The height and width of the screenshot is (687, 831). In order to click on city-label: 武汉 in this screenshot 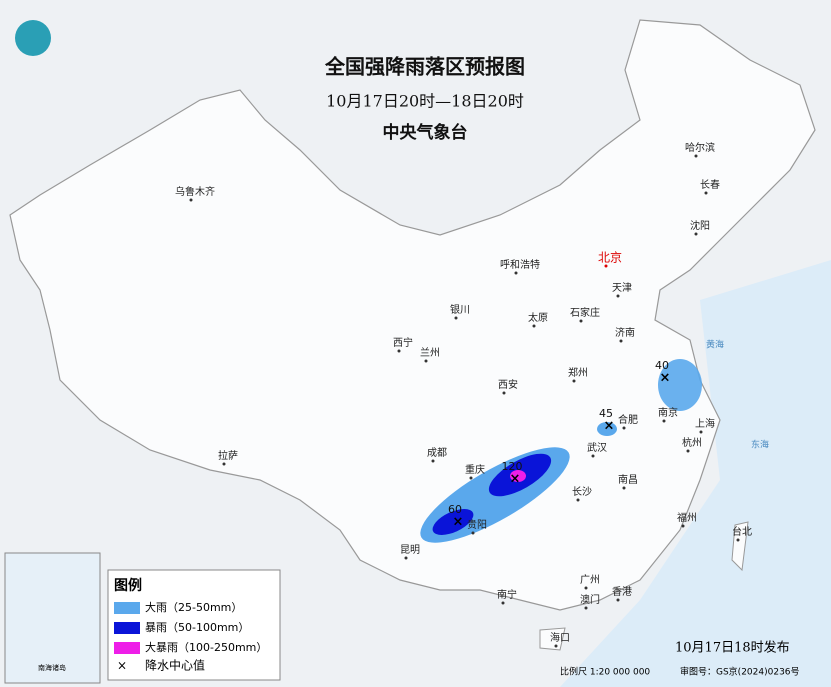, I will do `click(597, 447)`.